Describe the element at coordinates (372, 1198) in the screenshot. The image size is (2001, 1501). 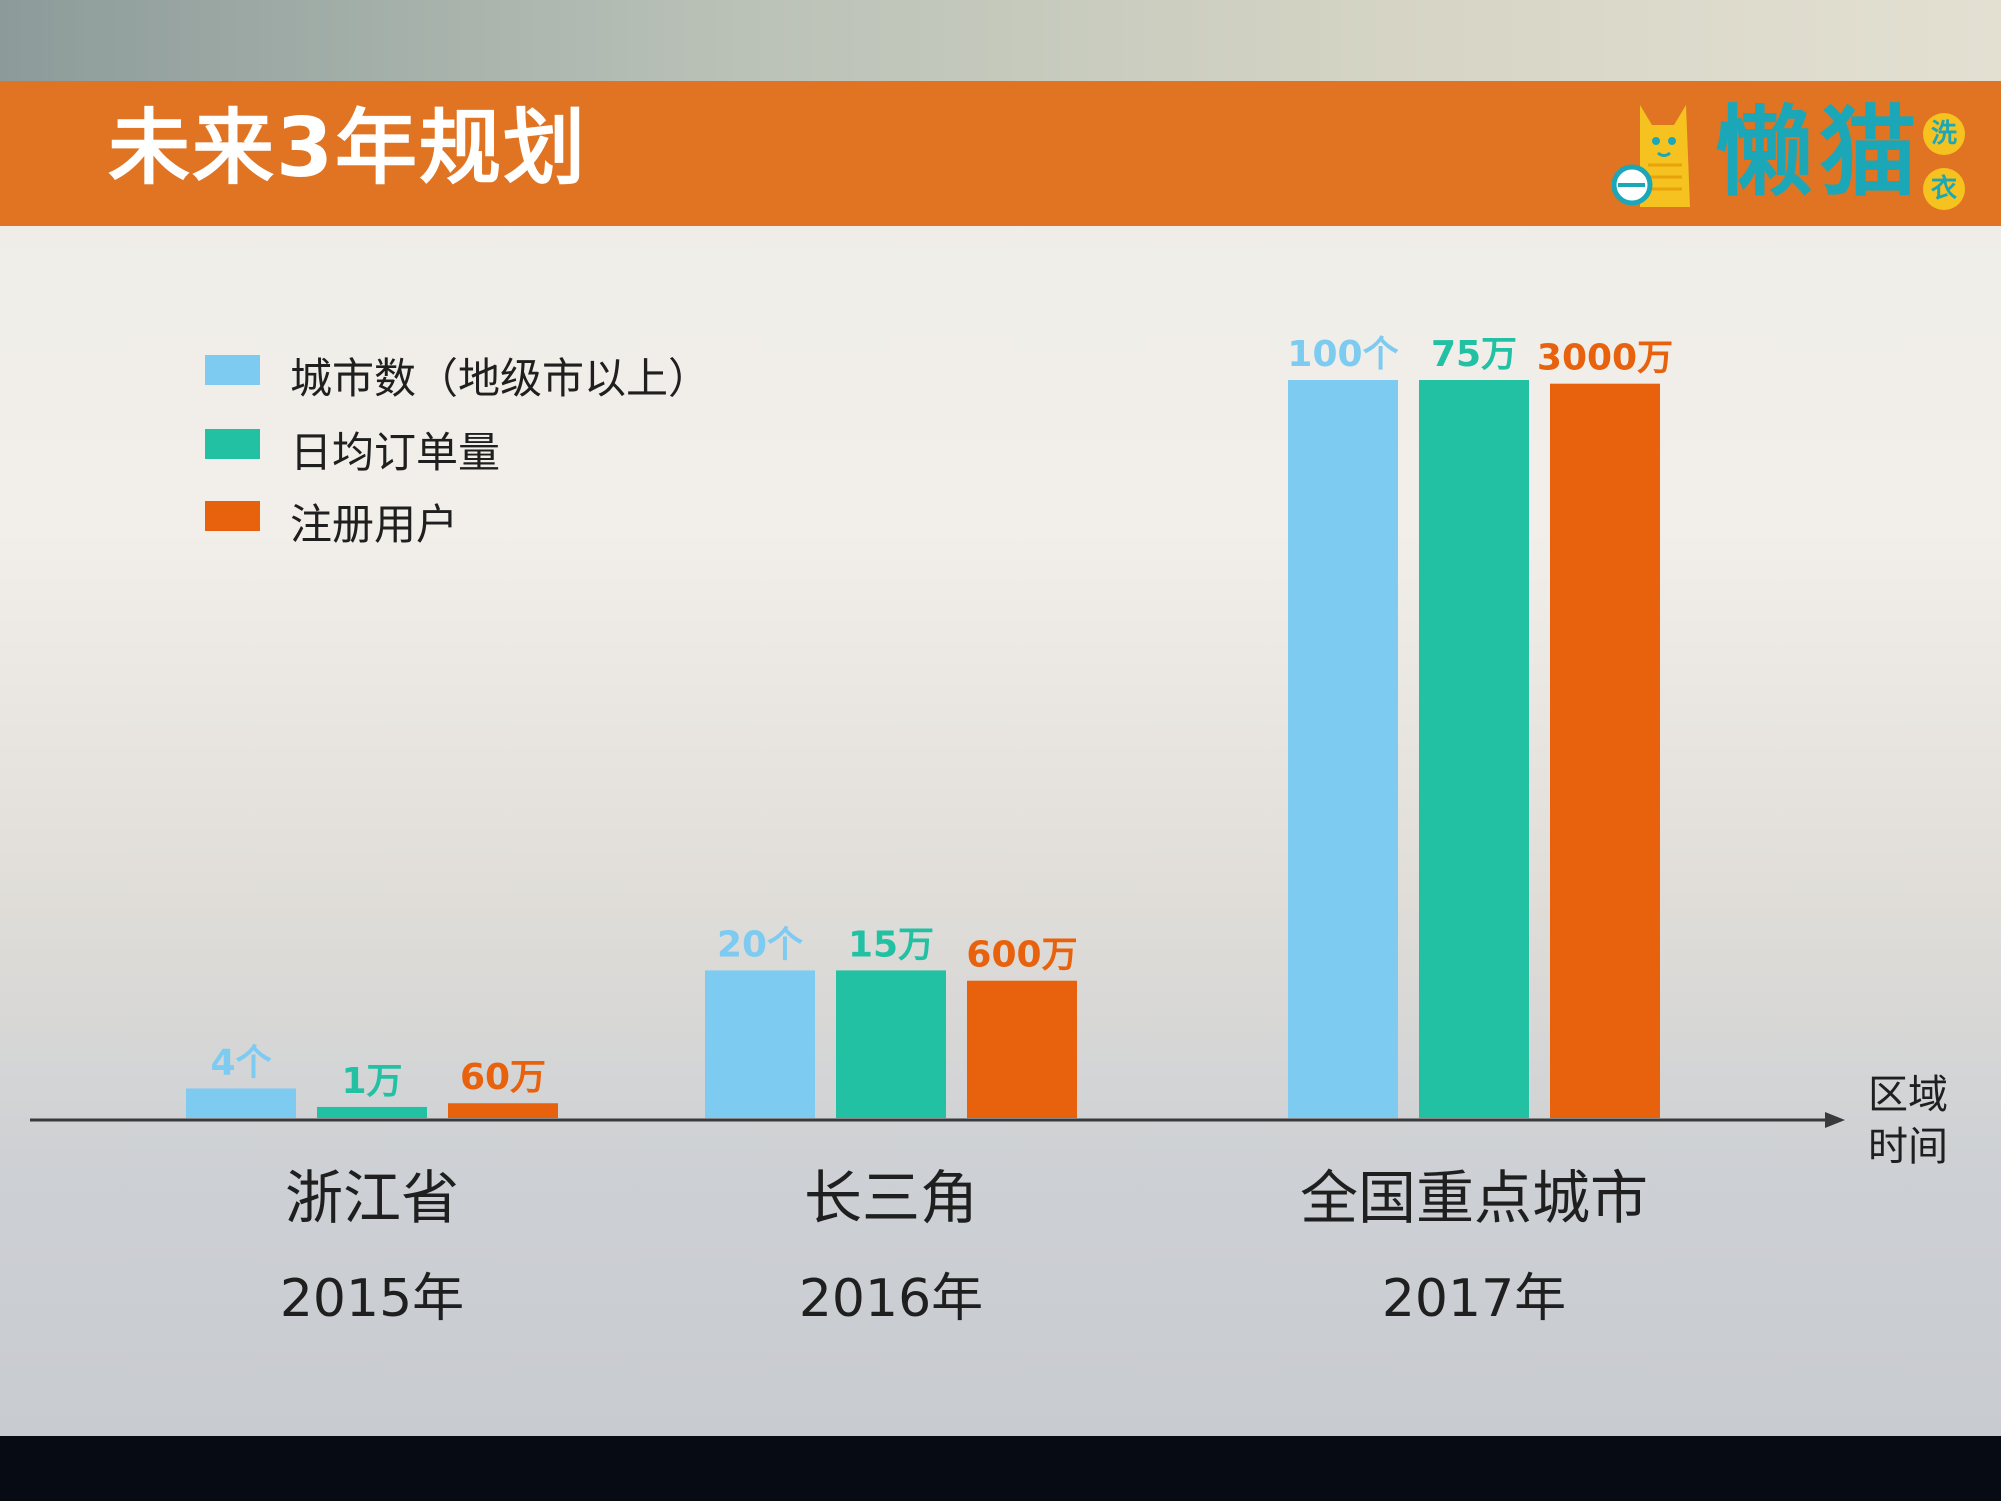
I see `category-label-0: 浙江省` at that location.